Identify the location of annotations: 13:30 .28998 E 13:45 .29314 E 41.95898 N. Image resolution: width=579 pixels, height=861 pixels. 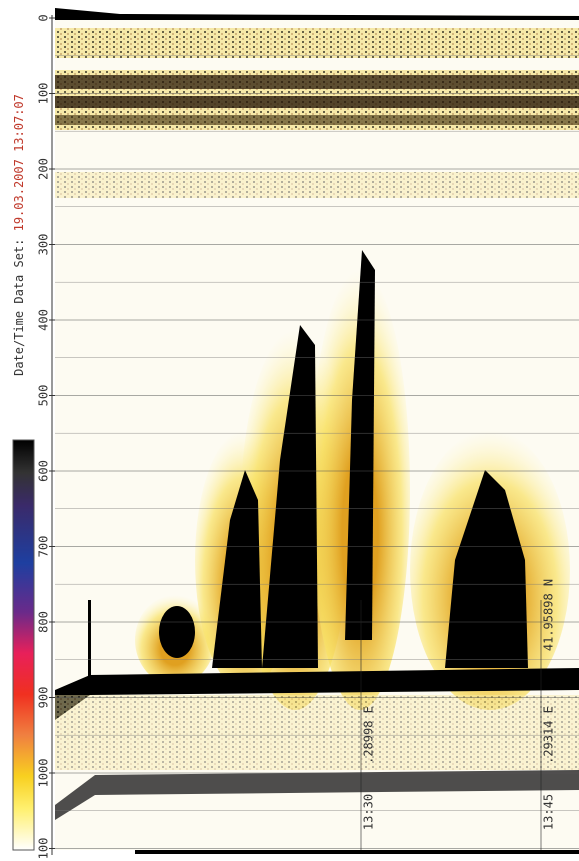
(458, 714).